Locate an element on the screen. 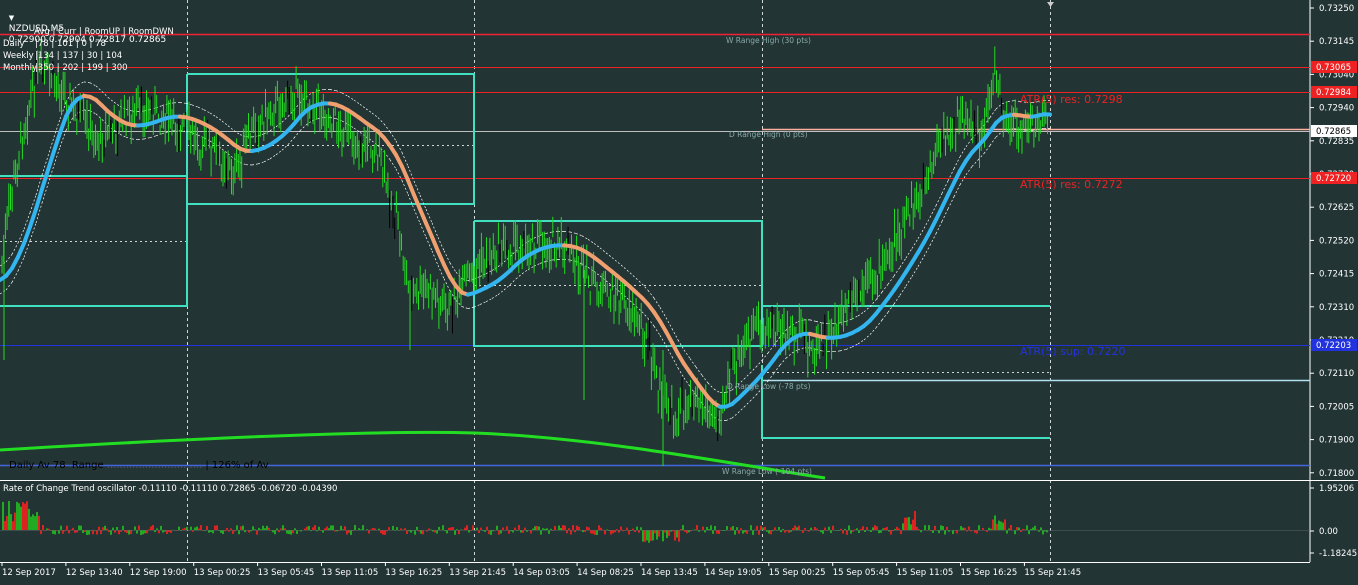 The width and height of the screenshot is (1358, 585). symbol-label: NZDUSD,M5 is located at coordinates (36, 29).